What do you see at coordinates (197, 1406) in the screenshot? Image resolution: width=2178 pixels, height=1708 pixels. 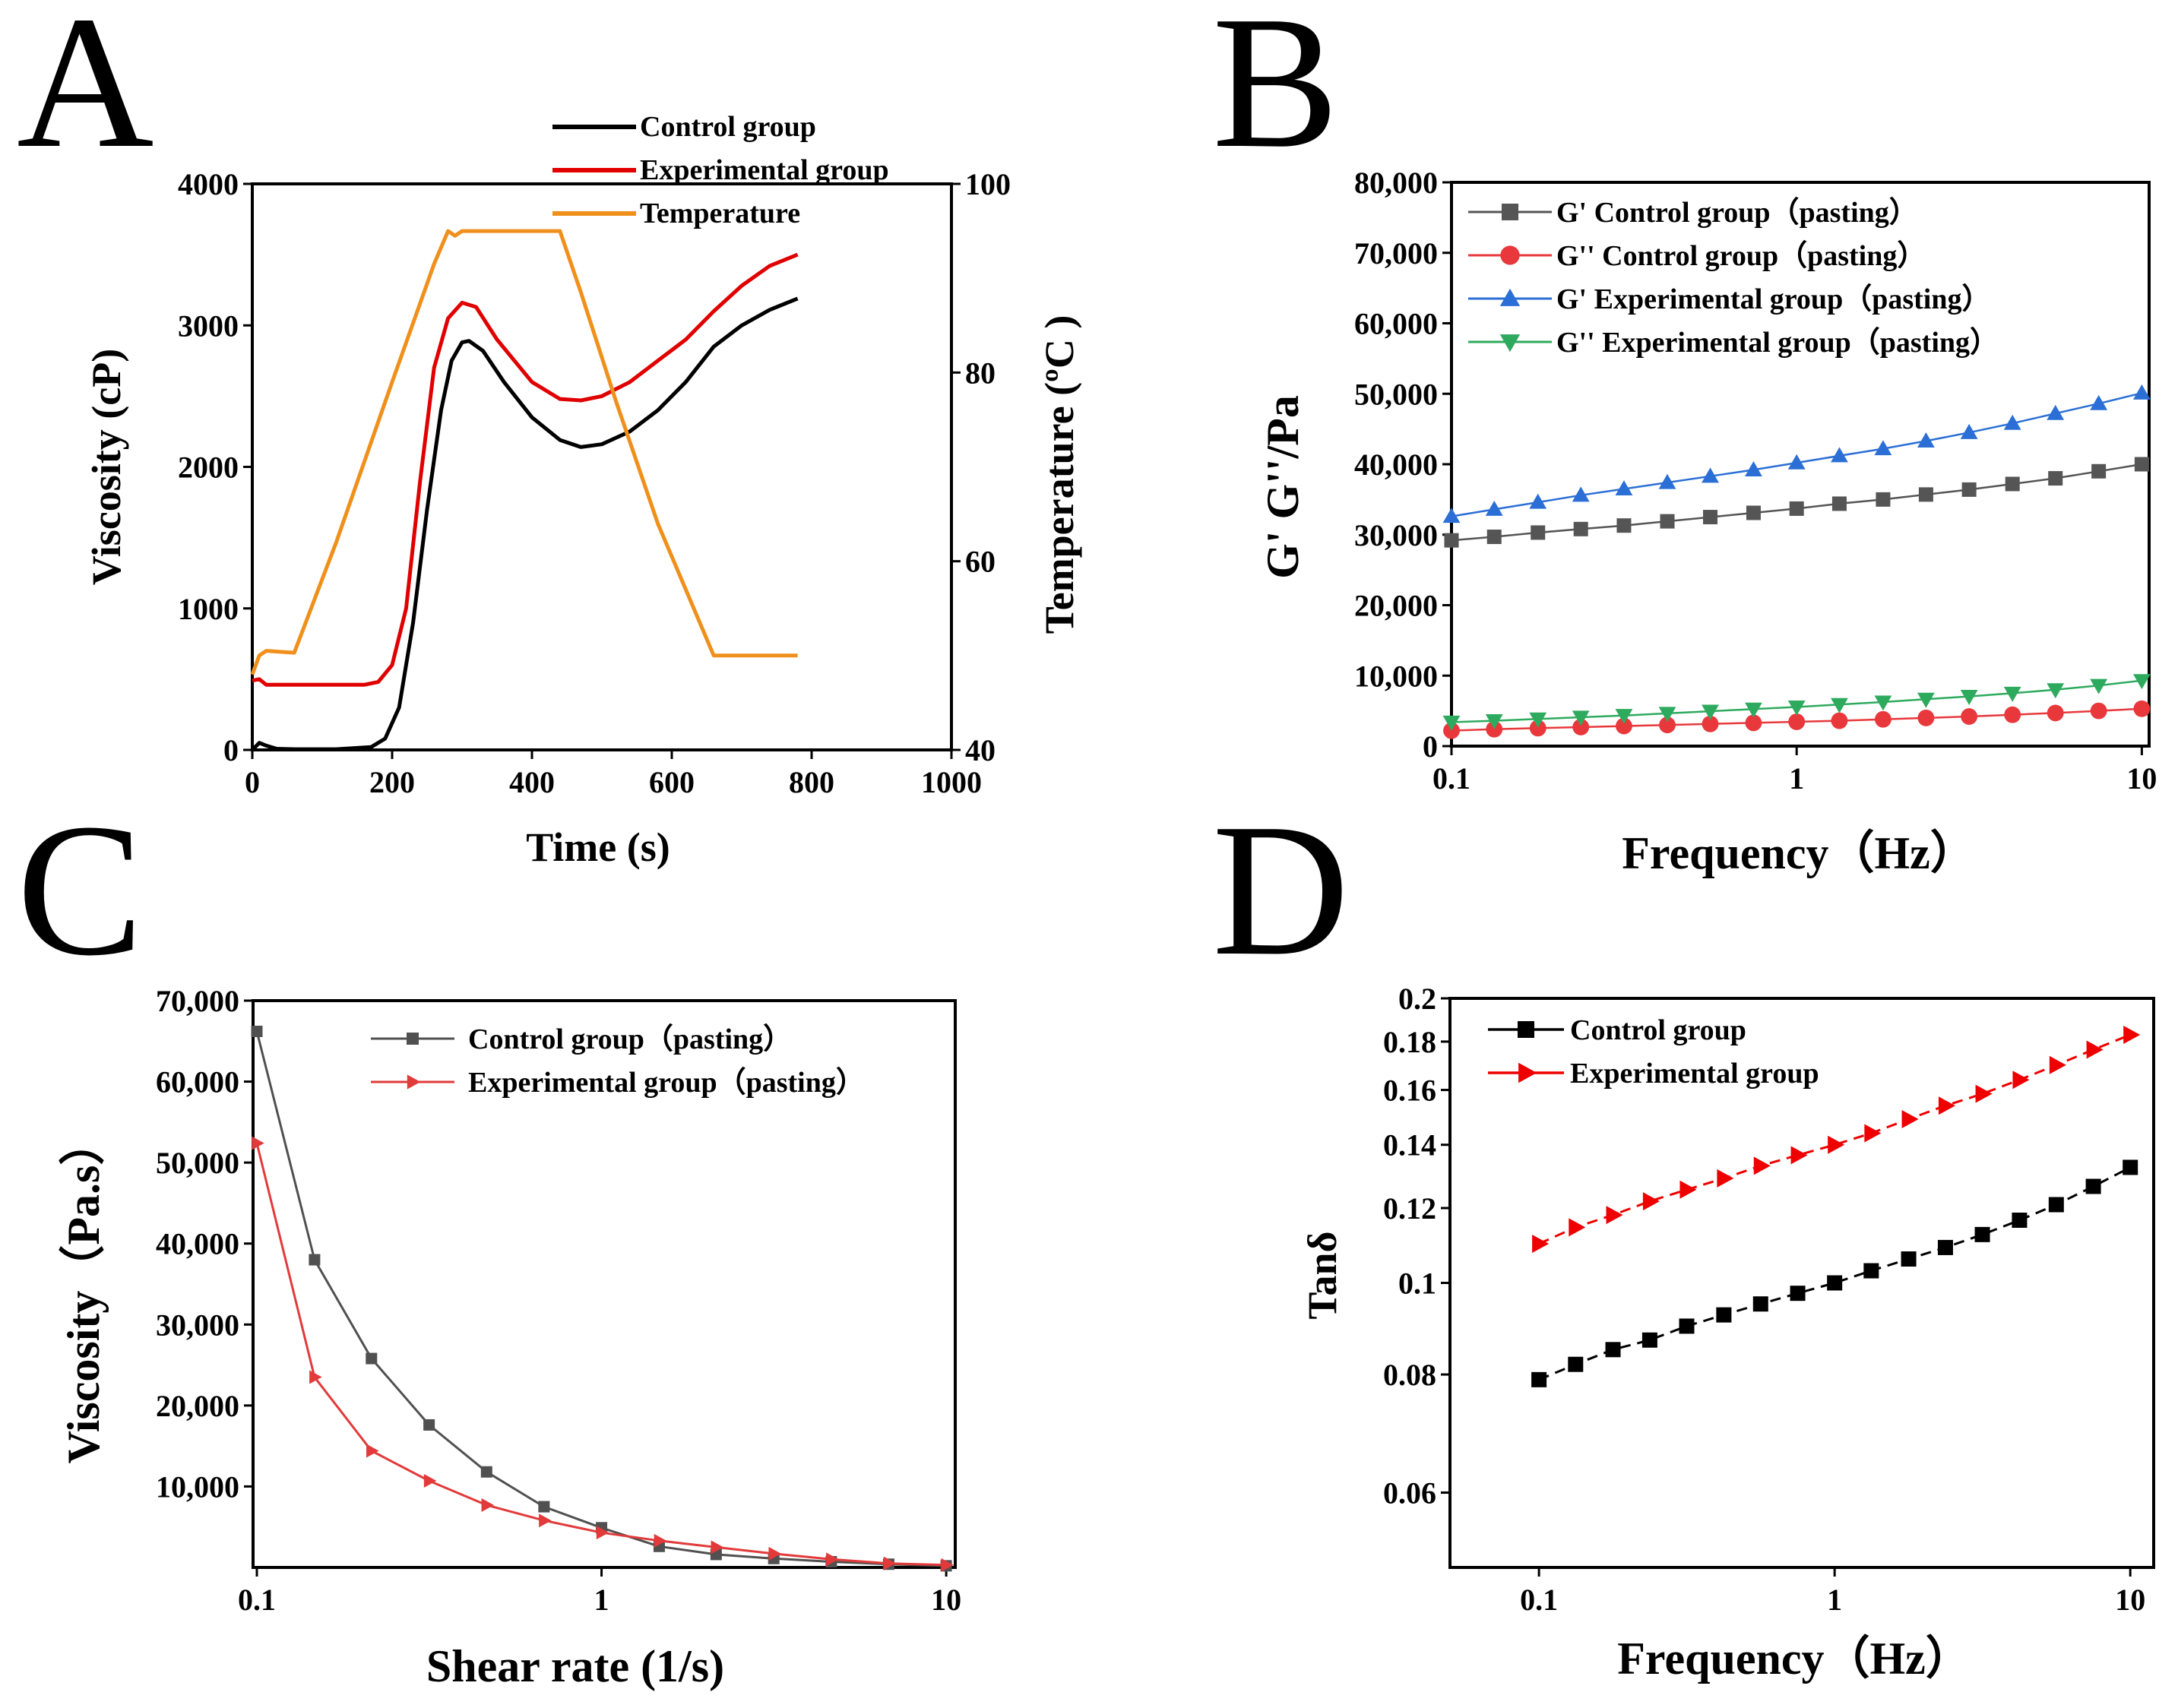 I see `y-tick-label: 20,000` at bounding box center [197, 1406].